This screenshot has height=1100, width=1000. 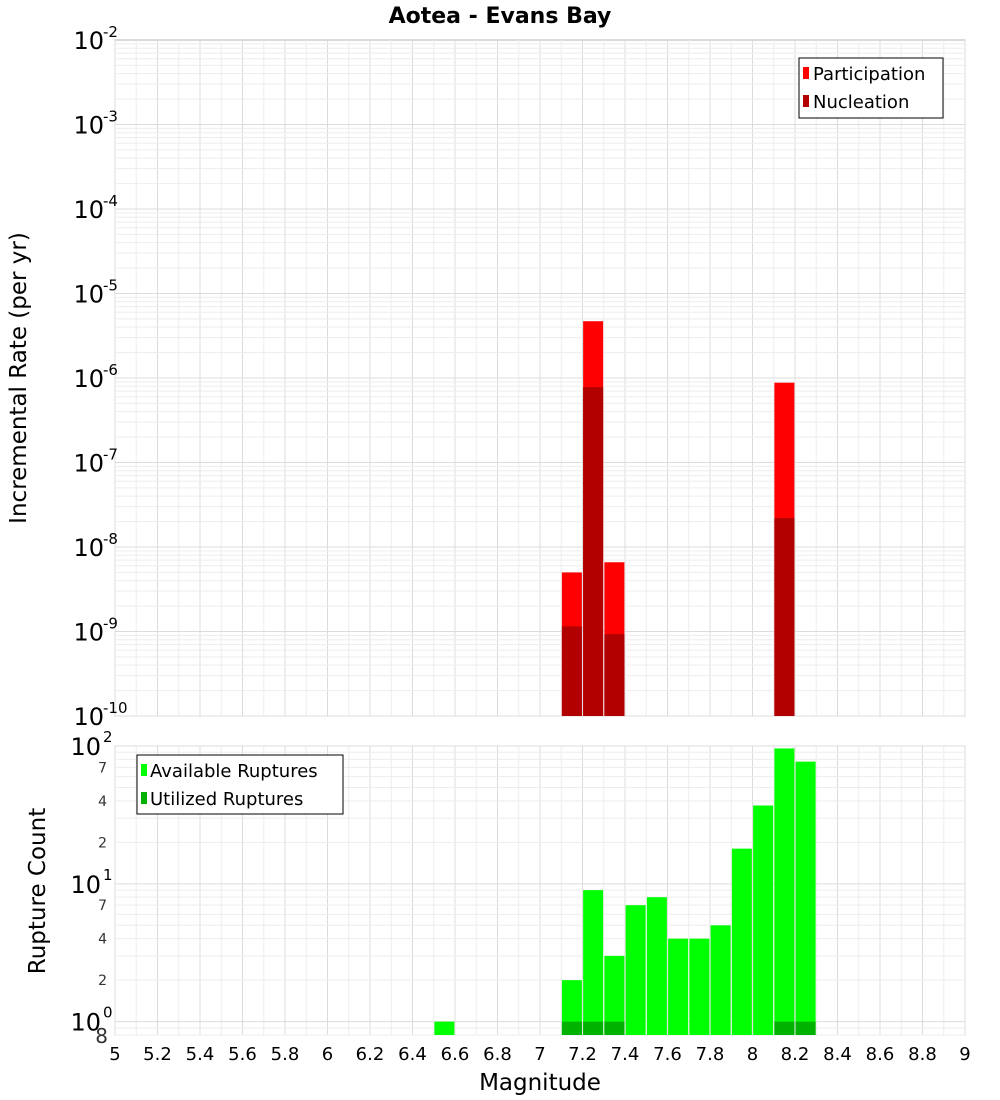 What do you see at coordinates (110, 201) in the screenshot?
I see `rate-y-tick-exp: -4` at bounding box center [110, 201].